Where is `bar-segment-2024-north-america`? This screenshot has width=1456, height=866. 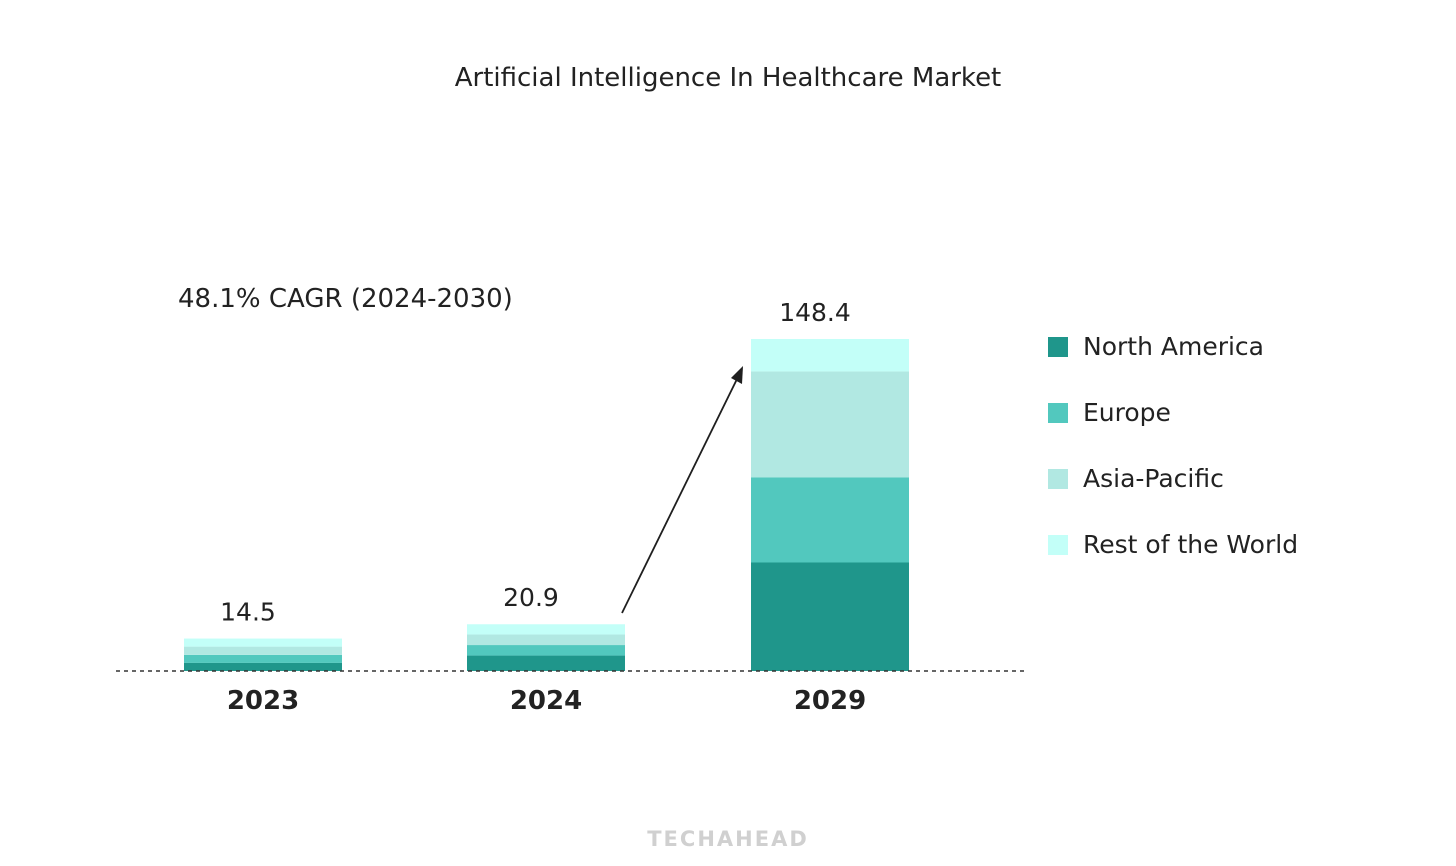 bar-segment-2024-north-america is located at coordinates (546, 663).